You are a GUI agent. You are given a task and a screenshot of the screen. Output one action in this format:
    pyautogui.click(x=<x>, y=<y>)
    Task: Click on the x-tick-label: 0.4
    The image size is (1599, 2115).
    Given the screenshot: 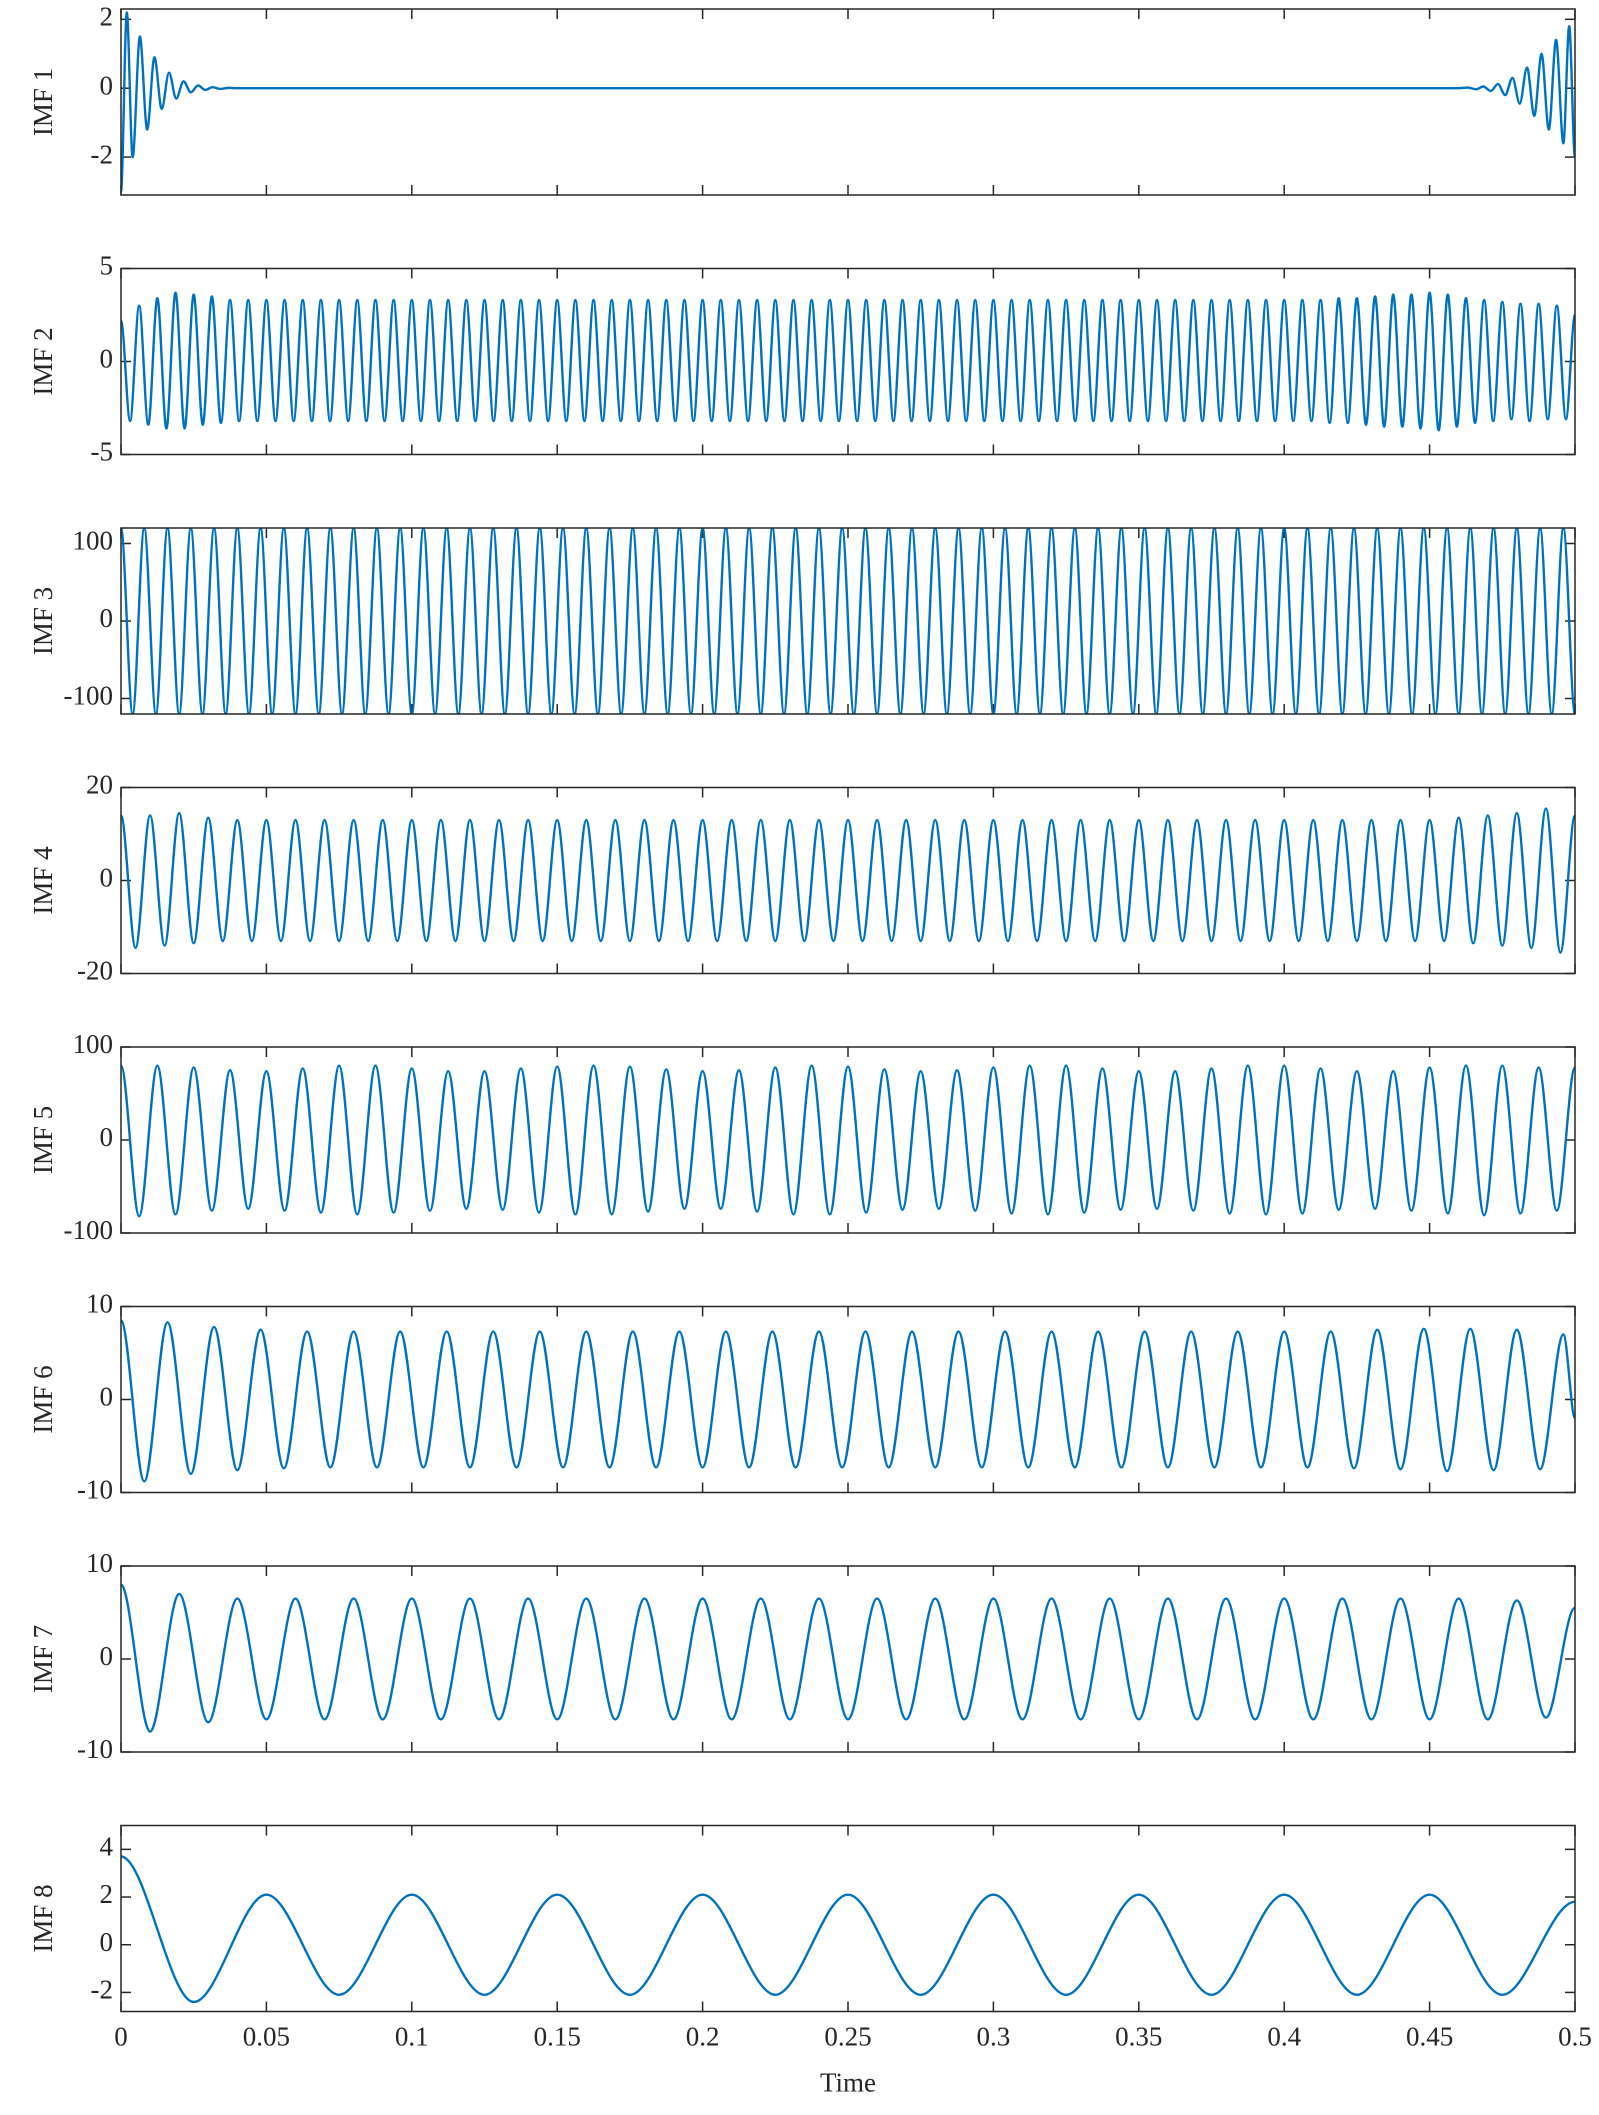 What is the action you would take?
    pyautogui.click(x=1284, y=2037)
    